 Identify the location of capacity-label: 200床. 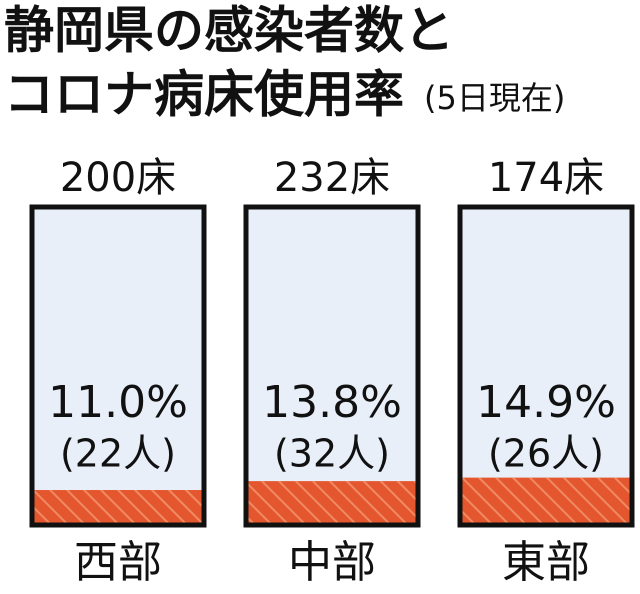
(118, 178).